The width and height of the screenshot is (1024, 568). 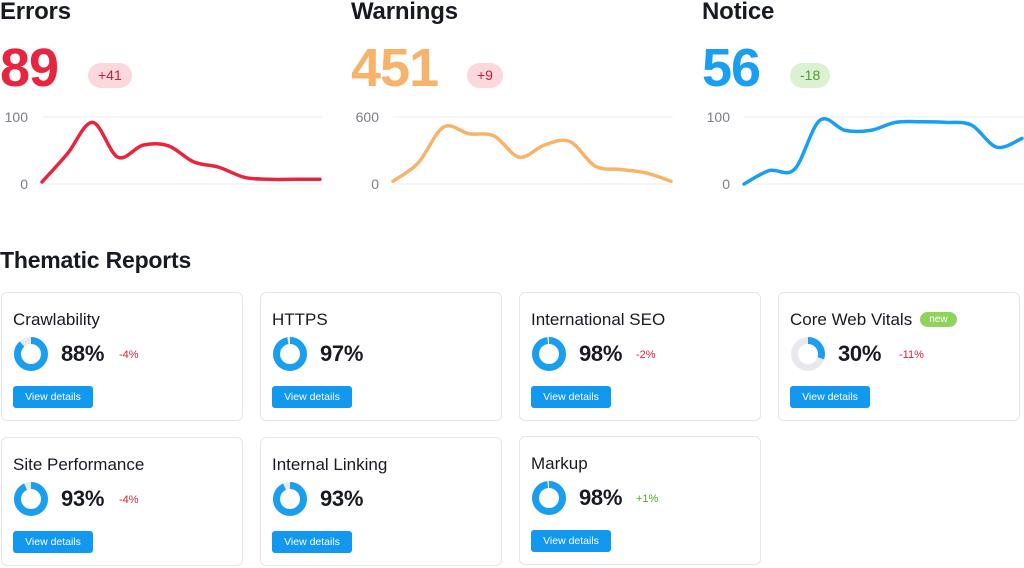 I want to click on report-card-core-web-vitals: Core Web Vitals new 30% -11% View details, so click(x=899, y=356).